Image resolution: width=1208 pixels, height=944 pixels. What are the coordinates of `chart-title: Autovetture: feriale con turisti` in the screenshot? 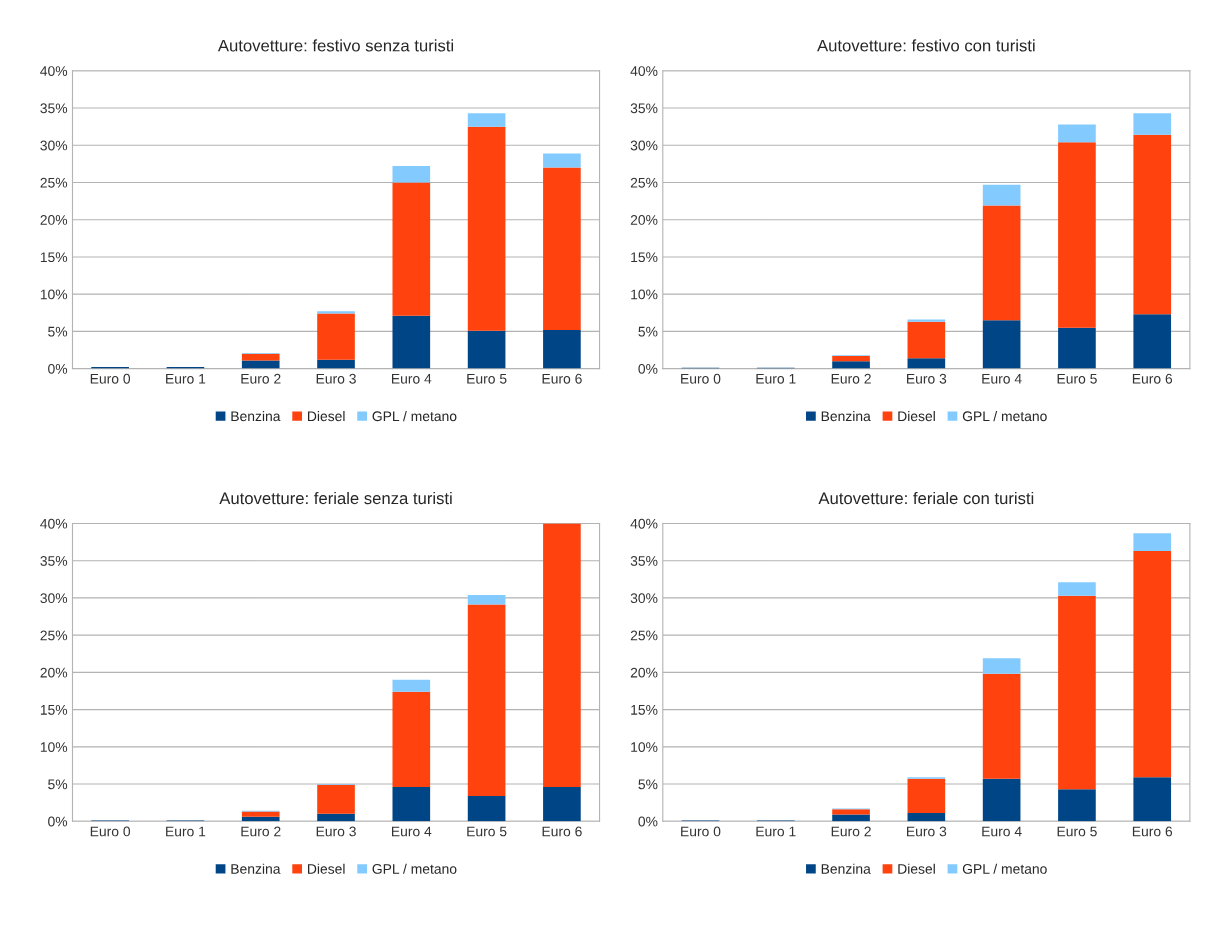 It's located at (926, 498).